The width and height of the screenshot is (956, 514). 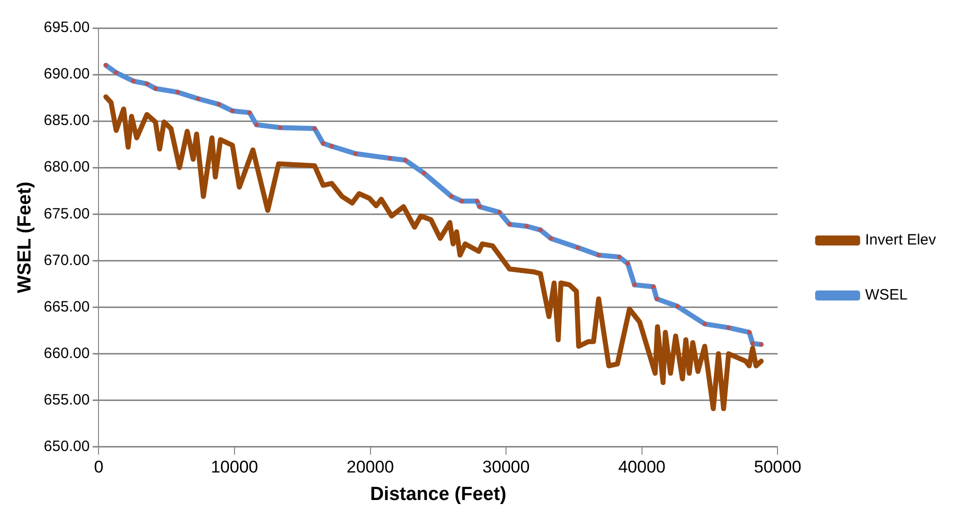 I want to click on x-axis-title: Distance (Feet), so click(x=438, y=494).